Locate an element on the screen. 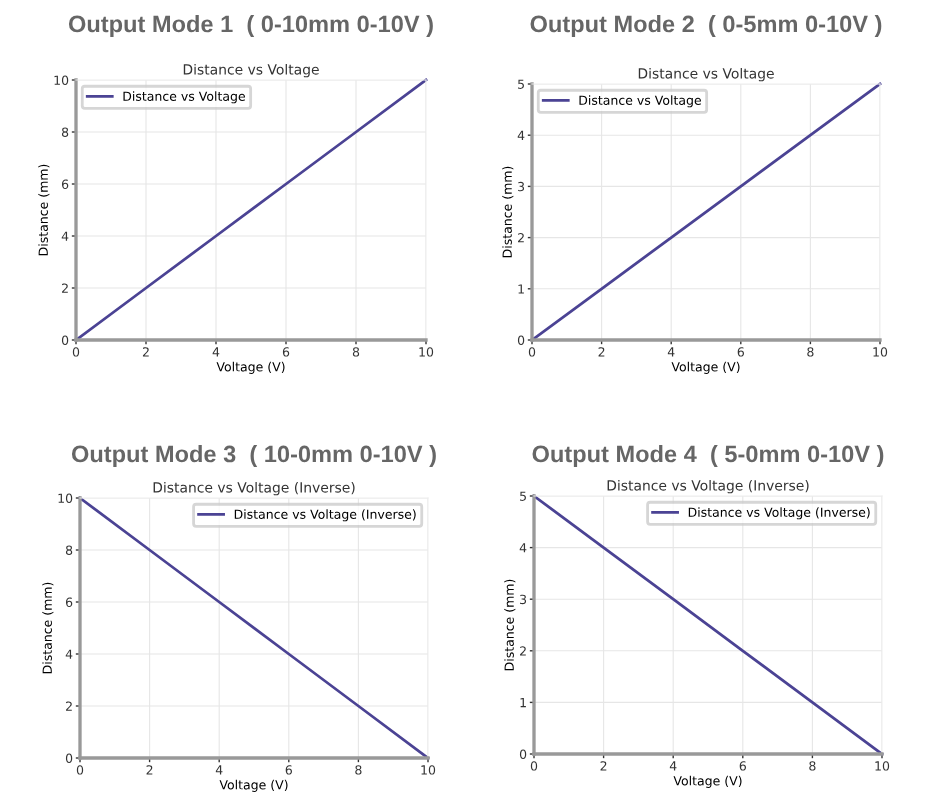  chart-title: Output Mode 4 ( 5-0mm 0-10V ) is located at coordinates (708, 456).